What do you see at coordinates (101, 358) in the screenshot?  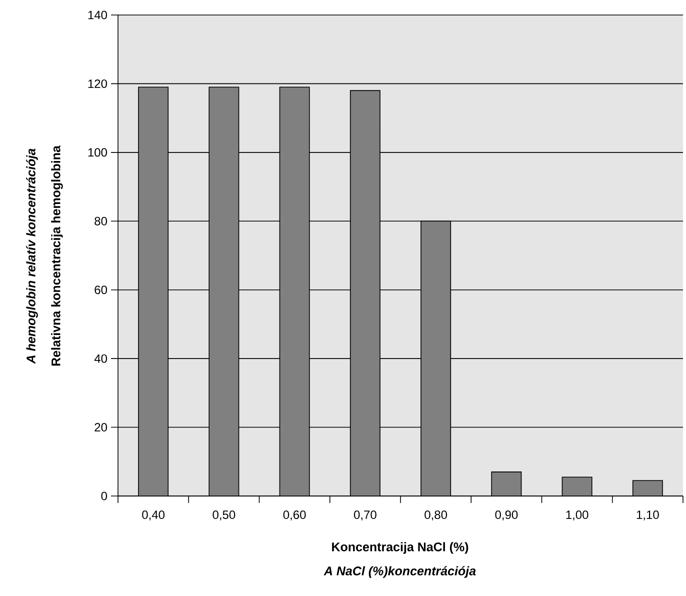 I see `y-tick-label: 40` at bounding box center [101, 358].